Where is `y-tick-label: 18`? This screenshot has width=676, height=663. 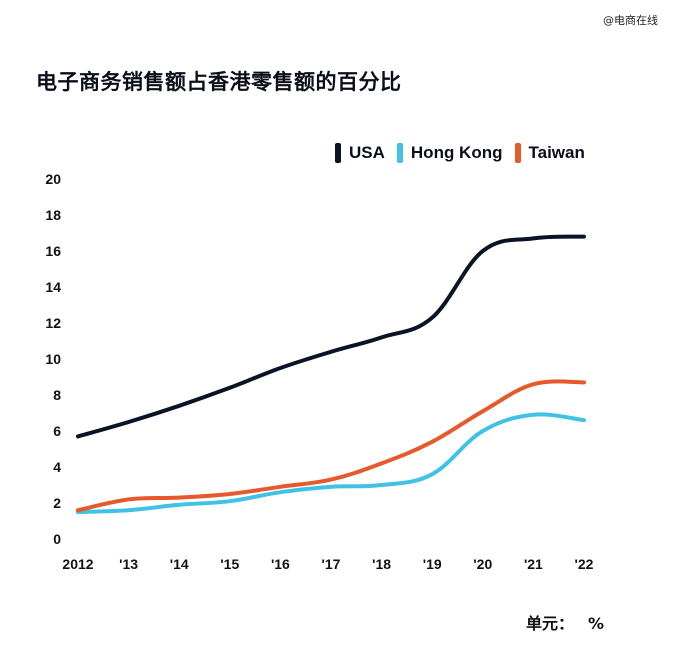
y-tick-label: 18 is located at coordinates (53, 215).